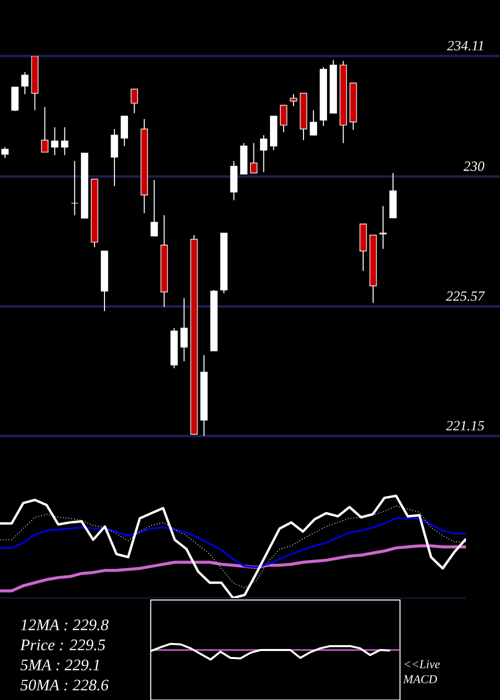 Image resolution: width=500 pixels, height=700 pixels. Describe the element at coordinates (64, 624) in the screenshot. I see `text: 12MA : 229.8` at that location.